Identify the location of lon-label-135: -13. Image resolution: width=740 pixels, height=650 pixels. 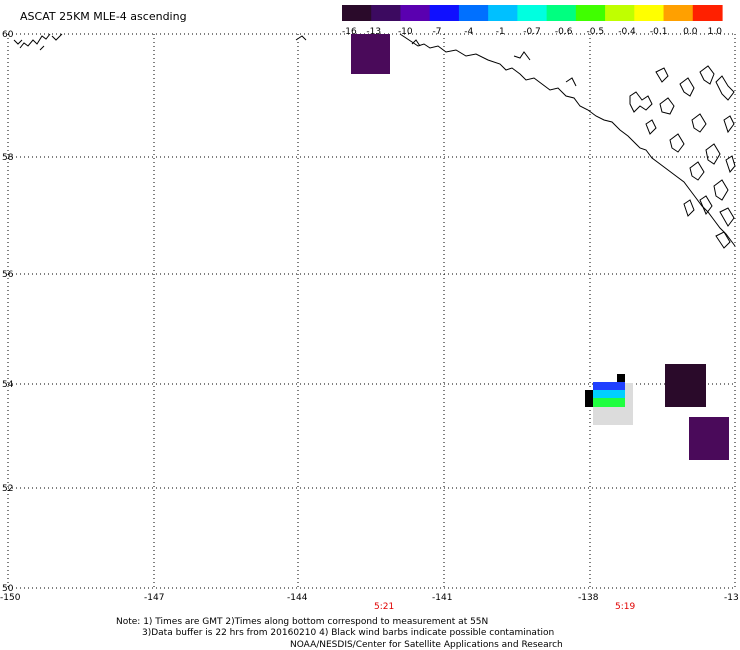
(731, 598).